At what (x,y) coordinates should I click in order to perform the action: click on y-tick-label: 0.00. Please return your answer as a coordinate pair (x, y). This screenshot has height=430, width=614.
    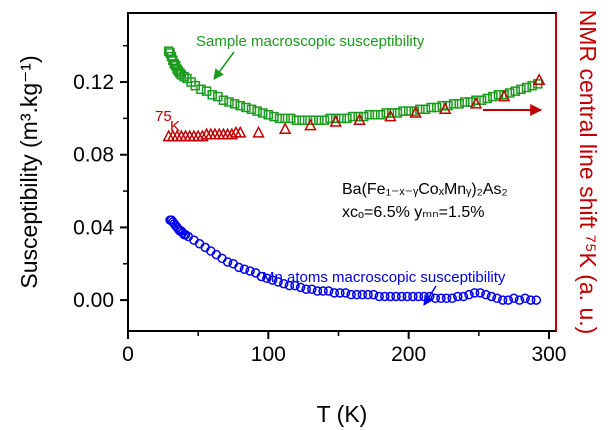
    Looking at the image, I should click on (93, 300).